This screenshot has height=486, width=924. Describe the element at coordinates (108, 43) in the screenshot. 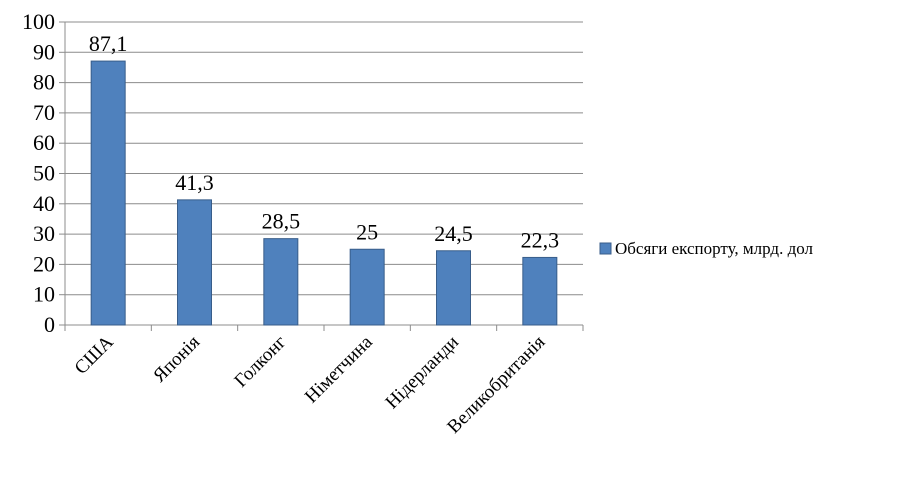

I see `data-label: 87,1` at that location.